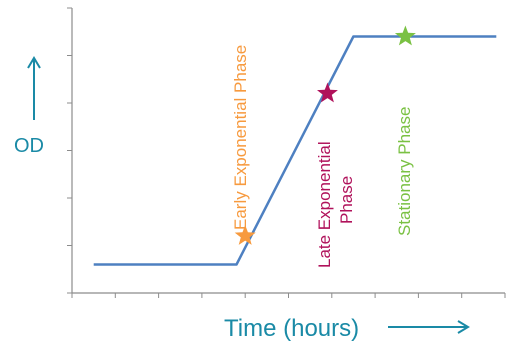 The image size is (516, 345). What do you see at coordinates (404, 171) in the screenshot?
I see `phase-label: Stationary Phase` at bounding box center [404, 171].